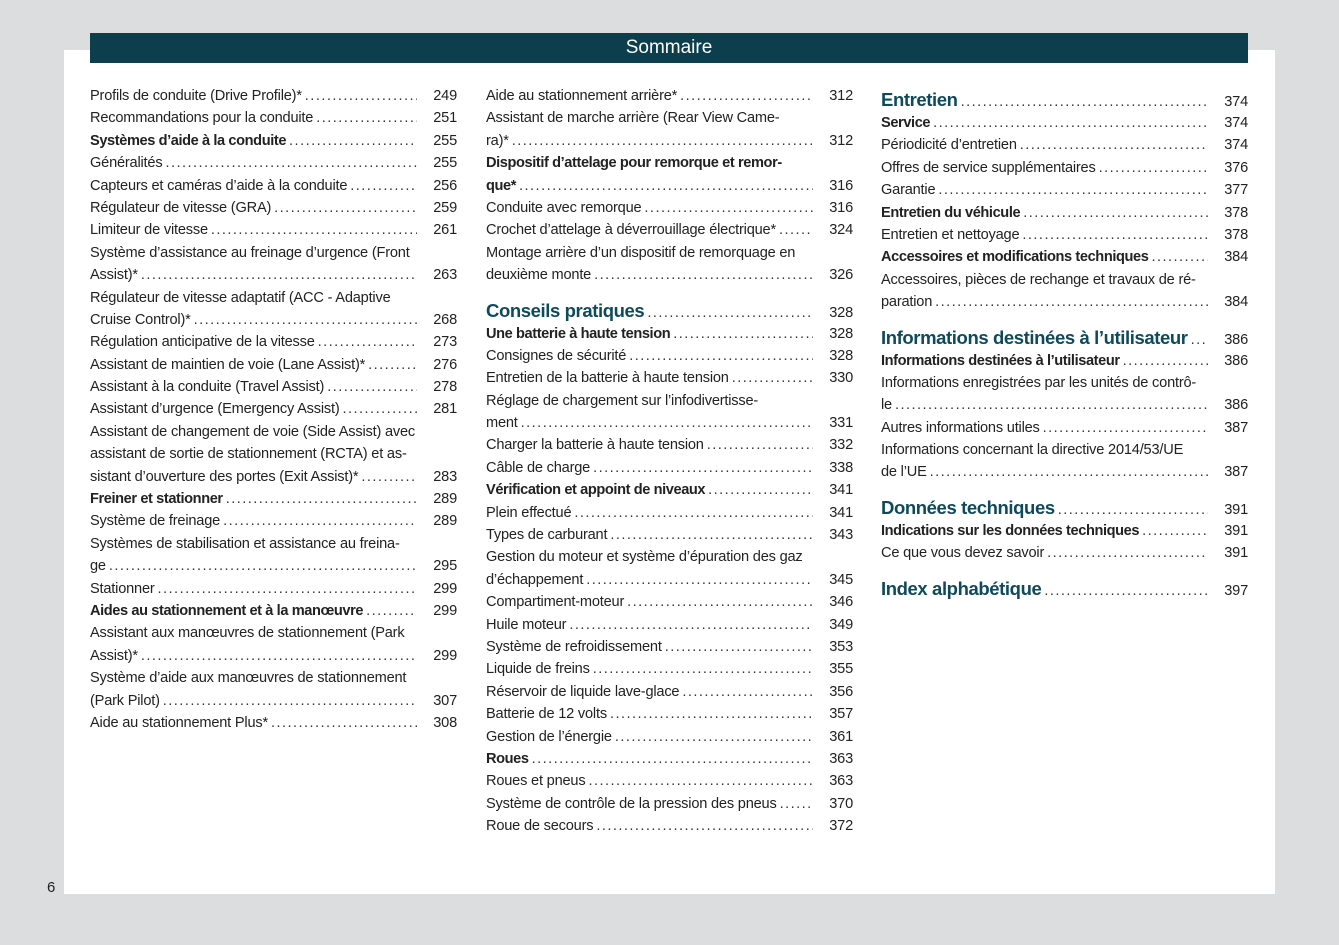 The width and height of the screenshot is (1339, 945). Describe the element at coordinates (669, 96) in the screenshot. I see `toc-entry: Aide au stationnement arrière* 312` at that location.